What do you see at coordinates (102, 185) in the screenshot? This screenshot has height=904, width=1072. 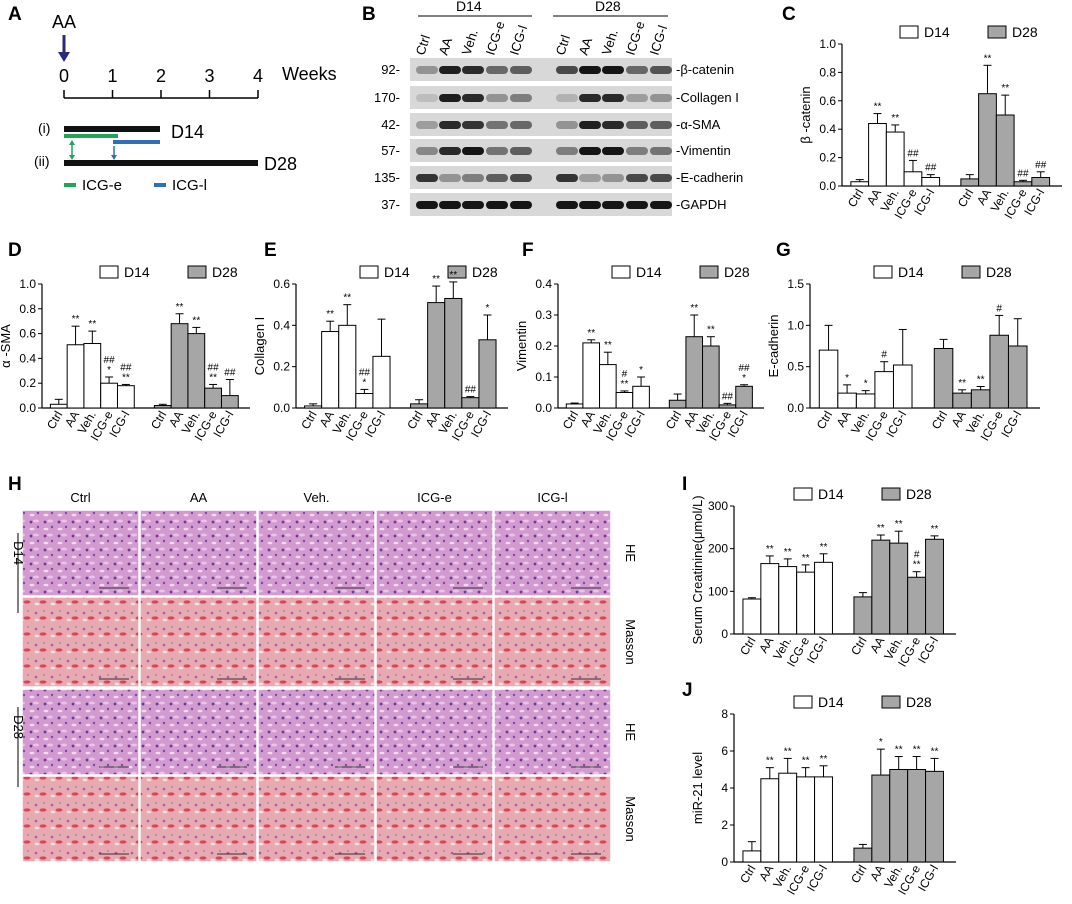 I see `icg-e-legend-label: ICG-e` at bounding box center [102, 185].